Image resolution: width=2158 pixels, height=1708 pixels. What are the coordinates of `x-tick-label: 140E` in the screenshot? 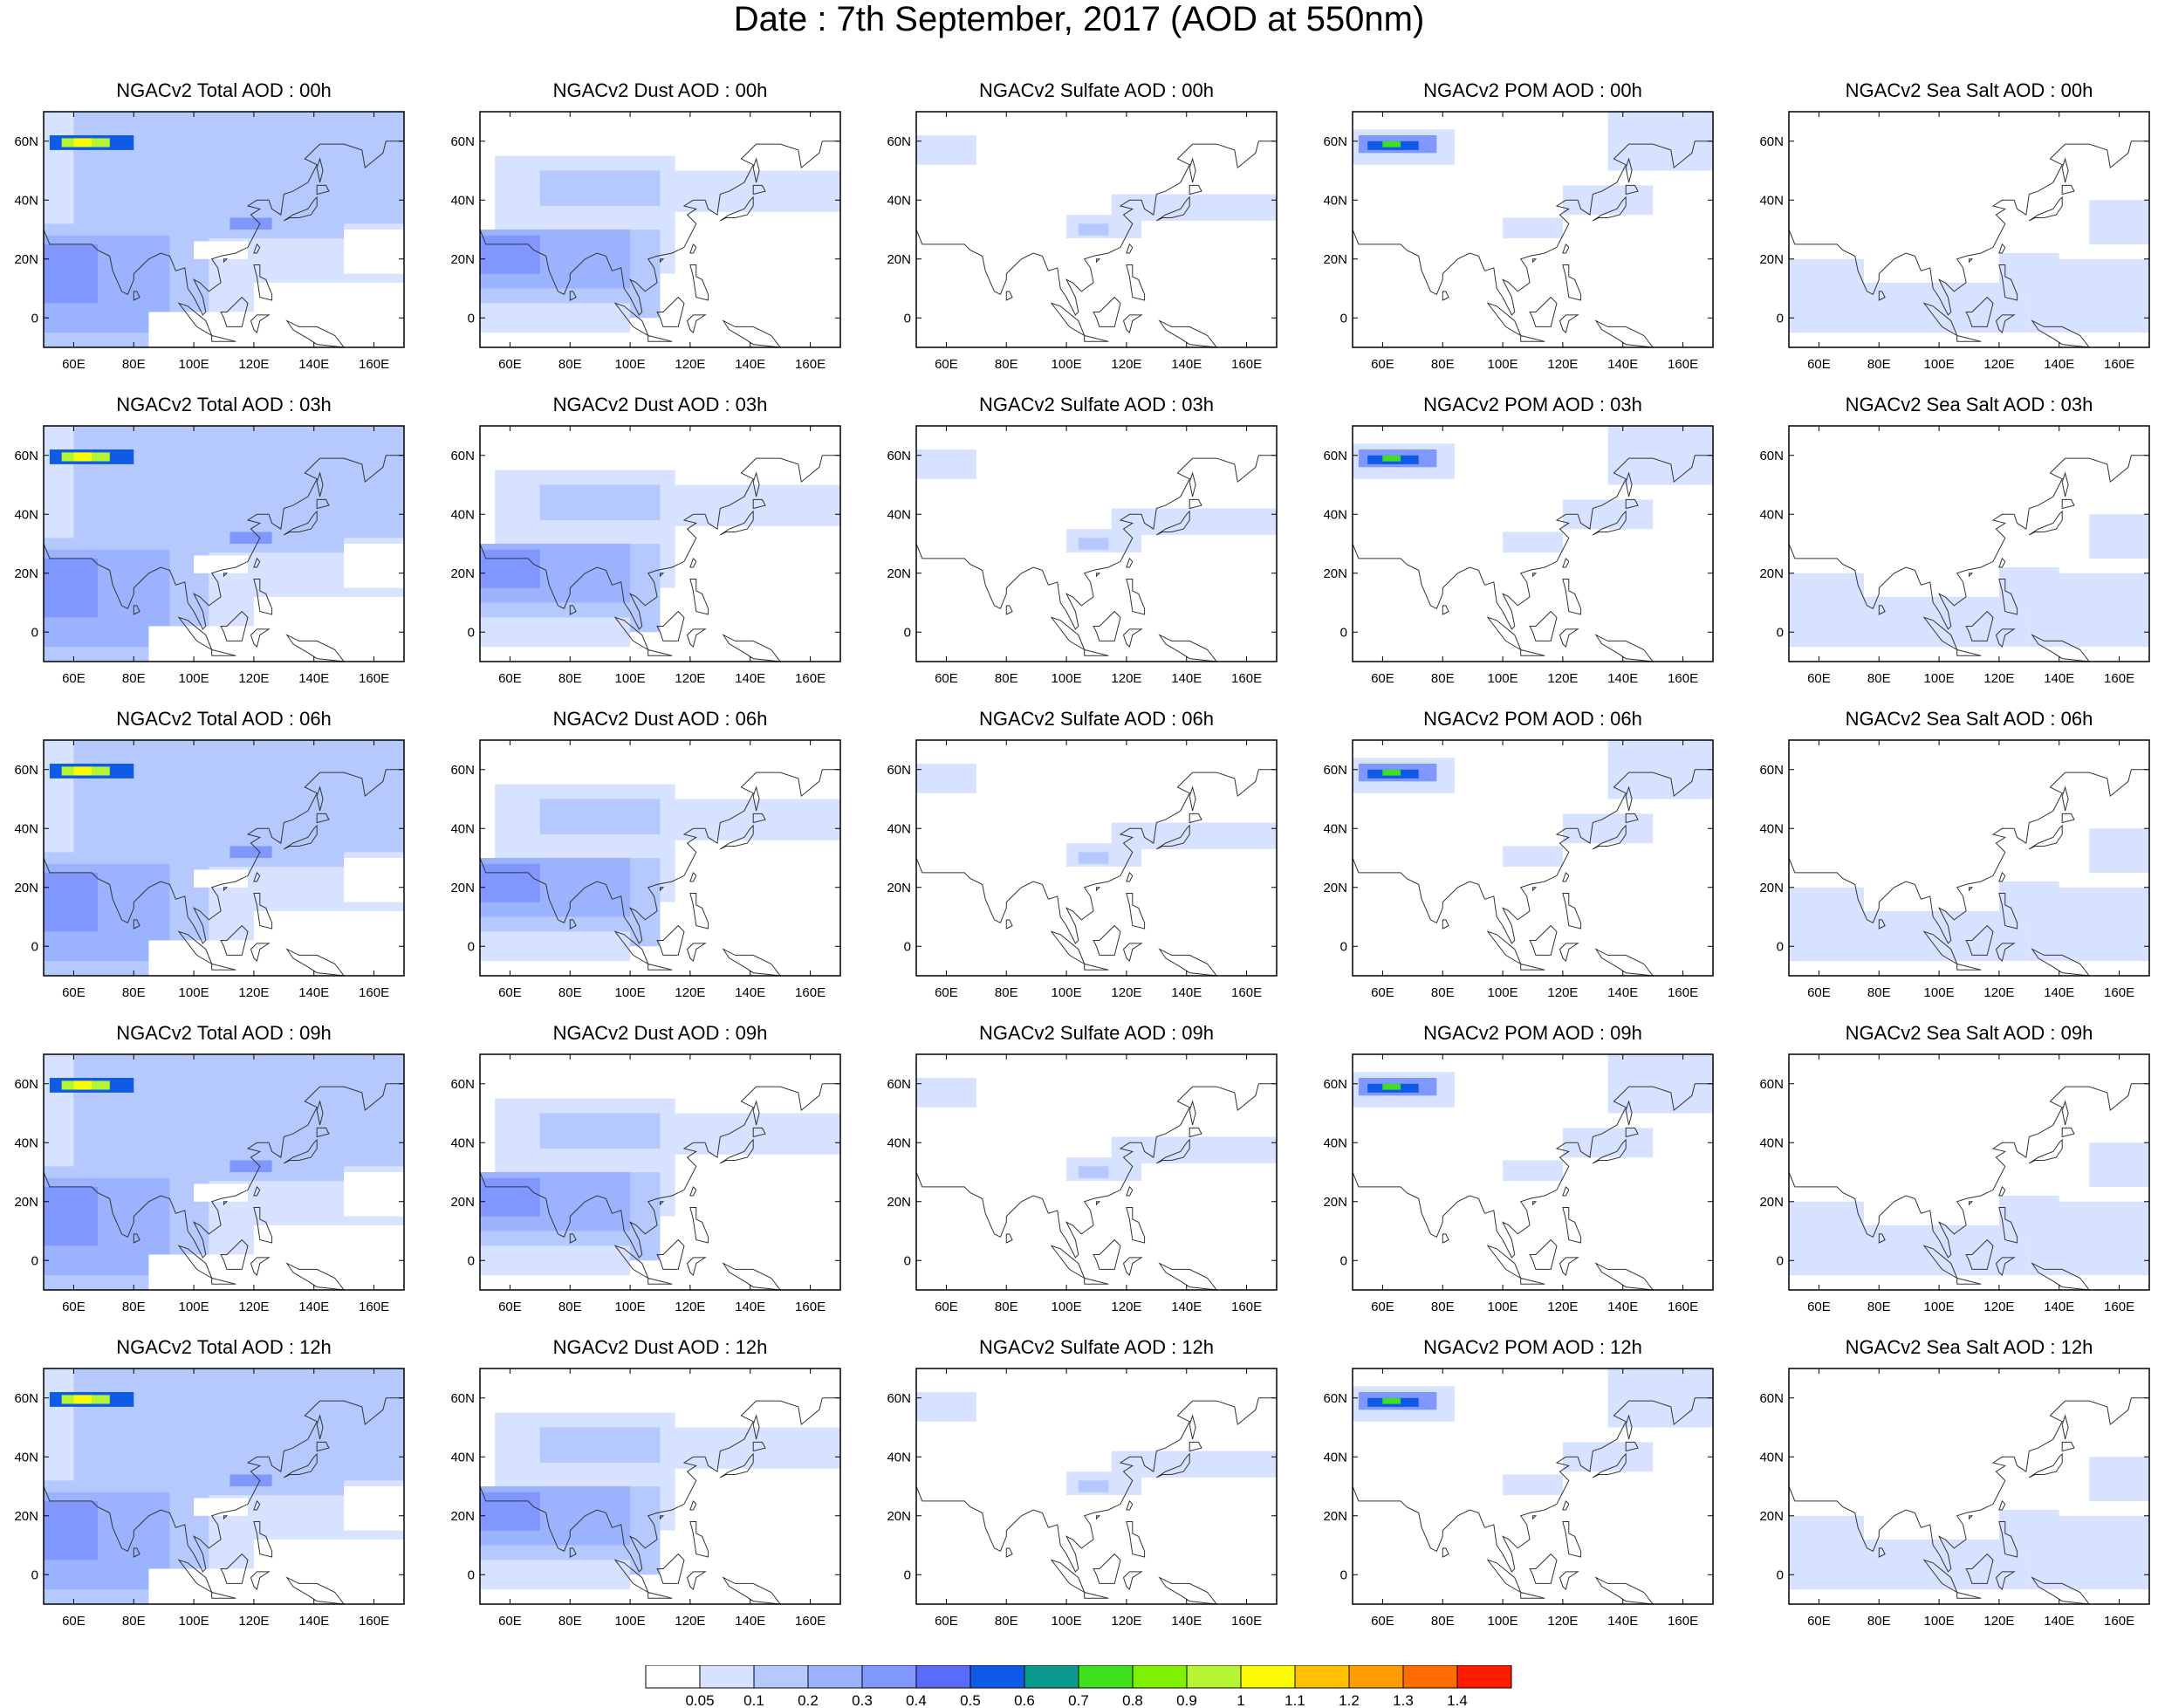 It's located at (2059, 993).